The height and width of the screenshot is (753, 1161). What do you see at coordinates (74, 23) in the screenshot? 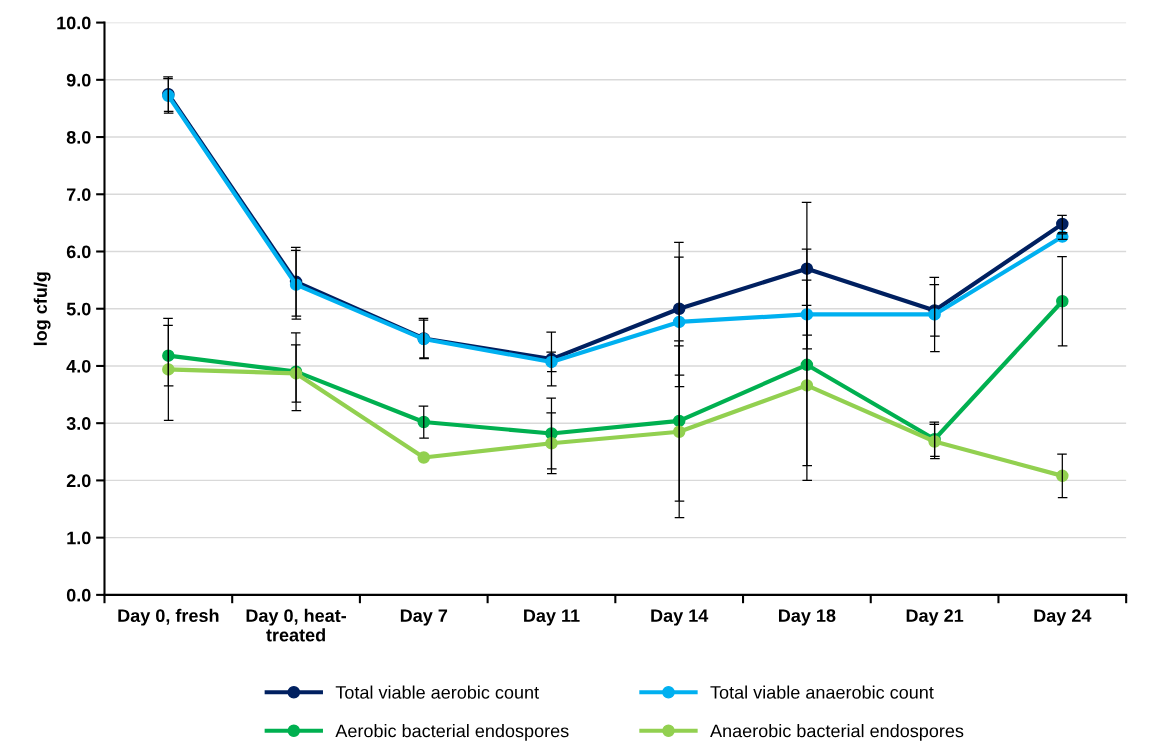
I see `y-tick-label: 10.0` at bounding box center [74, 23].